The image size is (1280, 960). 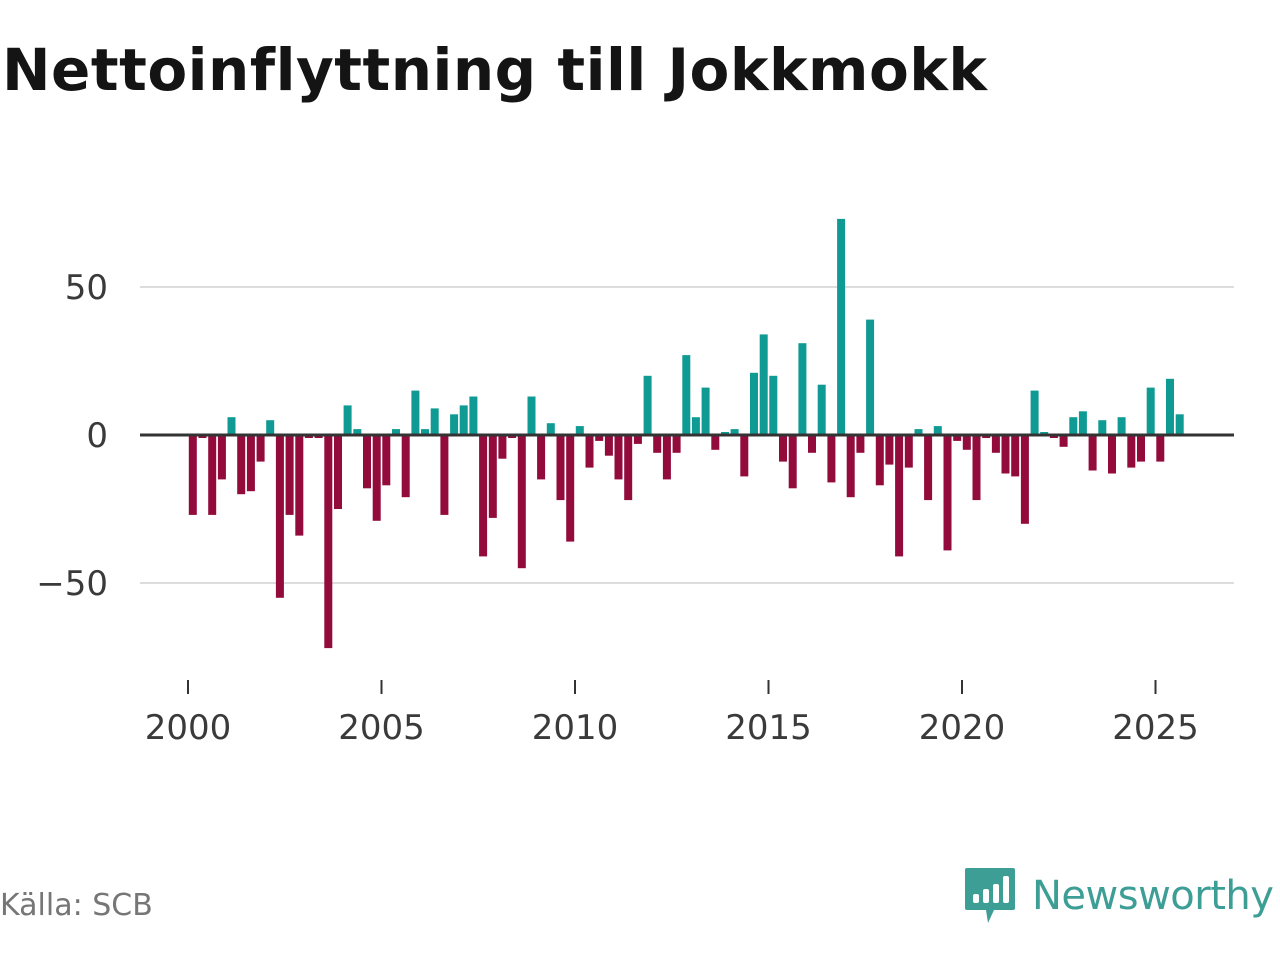 I want to click on brand-logo: Newsworthy, so click(x=1119, y=896).